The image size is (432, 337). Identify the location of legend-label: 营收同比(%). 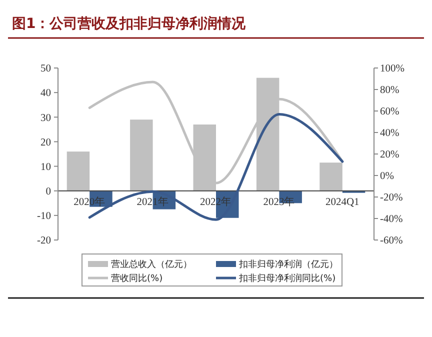
(137, 278).